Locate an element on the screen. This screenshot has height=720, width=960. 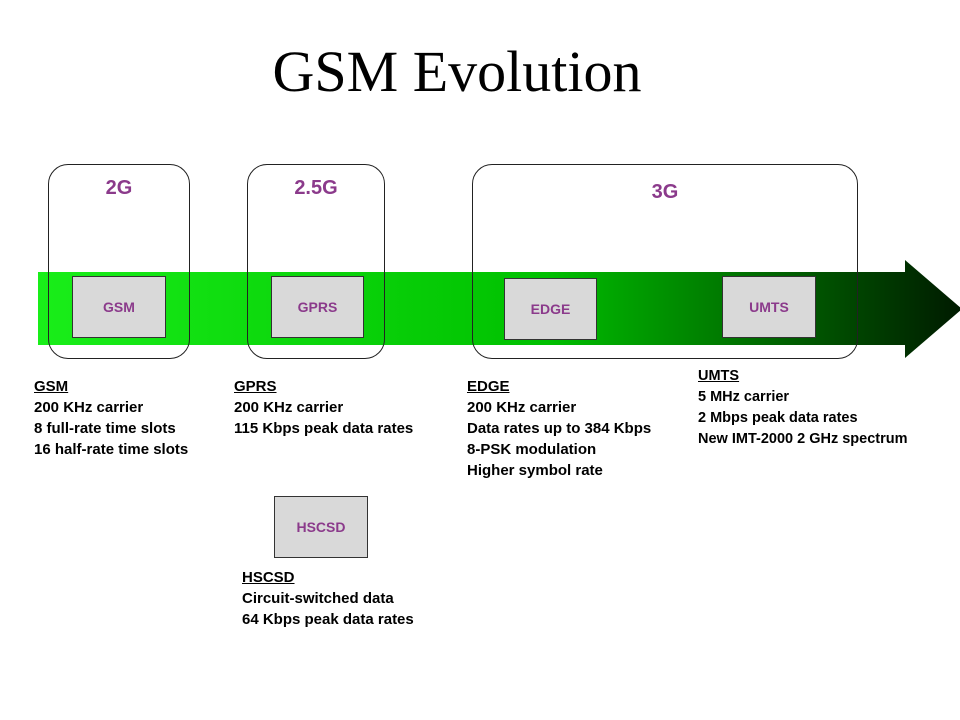
description-umts-heading: UMTS is located at coordinates (719, 376).